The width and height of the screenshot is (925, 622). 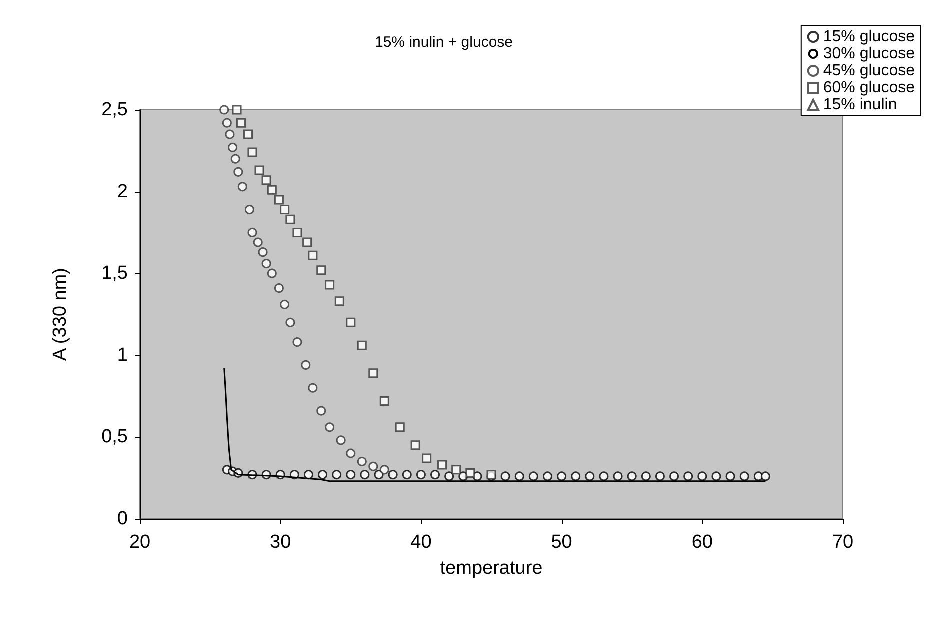 What do you see at coordinates (421, 542) in the screenshot?
I see `x-tick-label: 40` at bounding box center [421, 542].